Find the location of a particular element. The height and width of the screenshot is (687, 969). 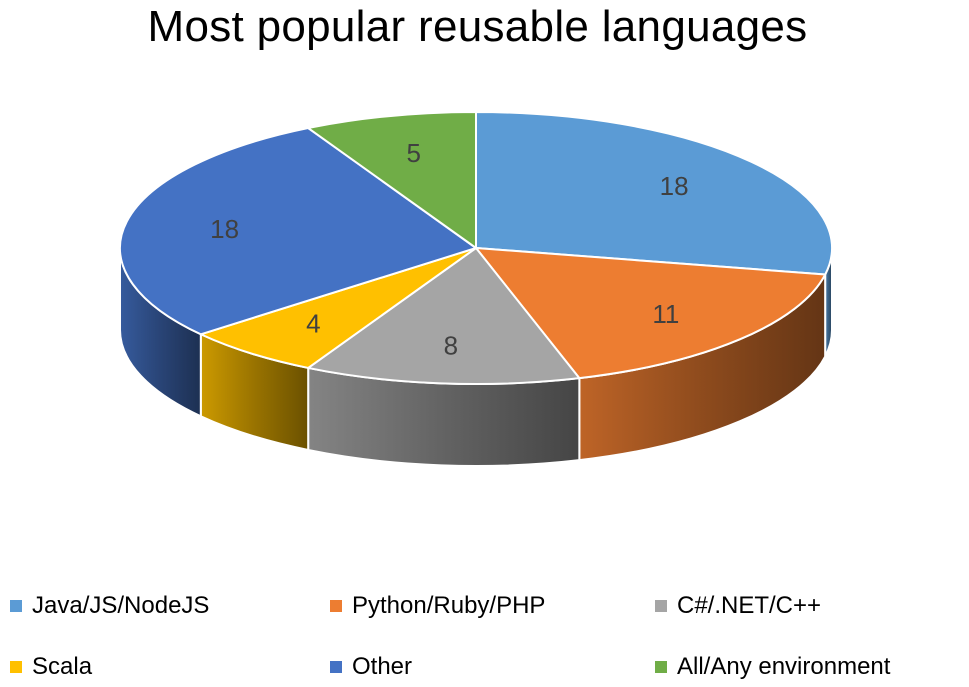

pie-slice-python-ruby-php is located at coordinates (651, 313).